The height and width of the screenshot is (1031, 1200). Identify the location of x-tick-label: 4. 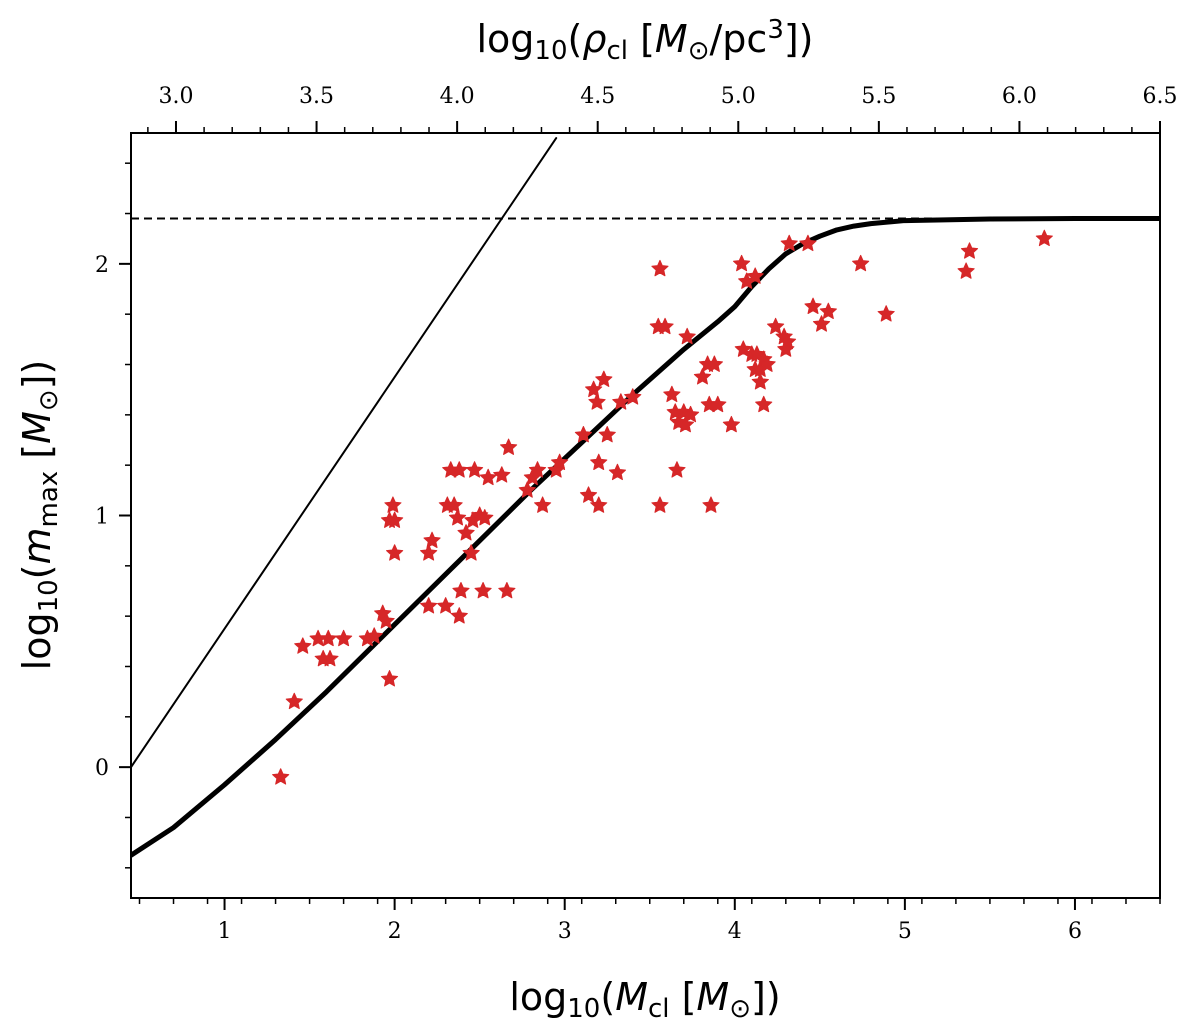
(735, 931).